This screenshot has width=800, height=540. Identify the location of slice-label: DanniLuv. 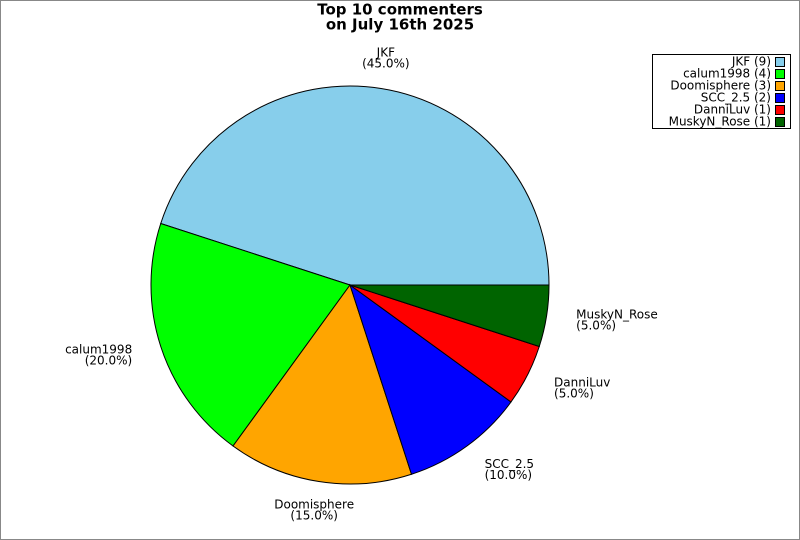
(582, 382).